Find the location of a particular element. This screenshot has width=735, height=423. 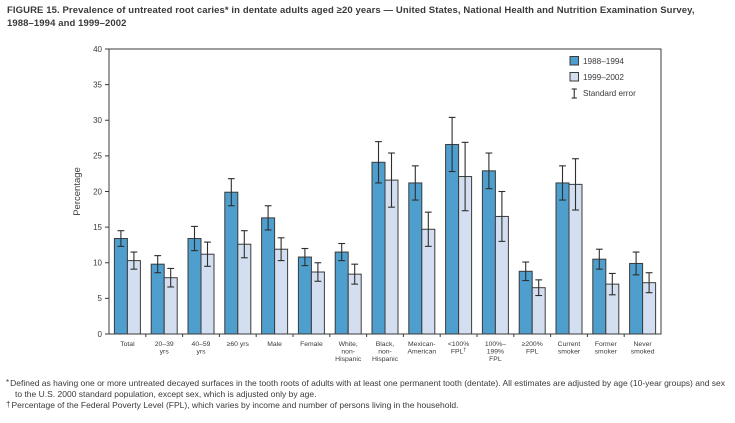

bar-1988–1994-Black, non-Hispanic is located at coordinates (378, 248).